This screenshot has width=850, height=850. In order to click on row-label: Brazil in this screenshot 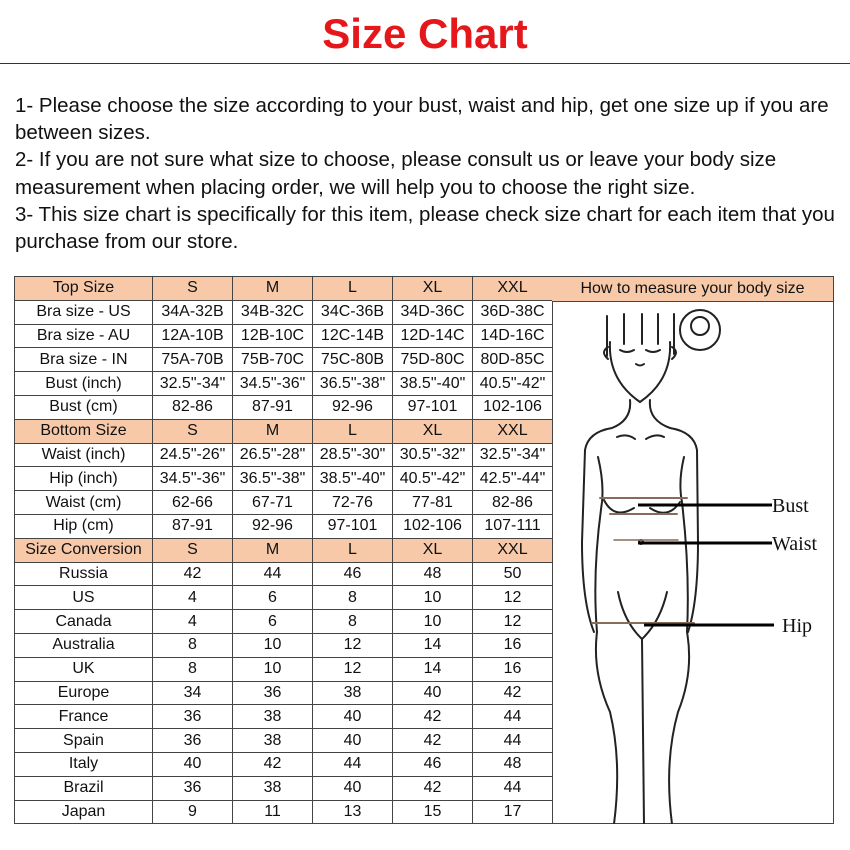, I will do `click(83, 788)`.